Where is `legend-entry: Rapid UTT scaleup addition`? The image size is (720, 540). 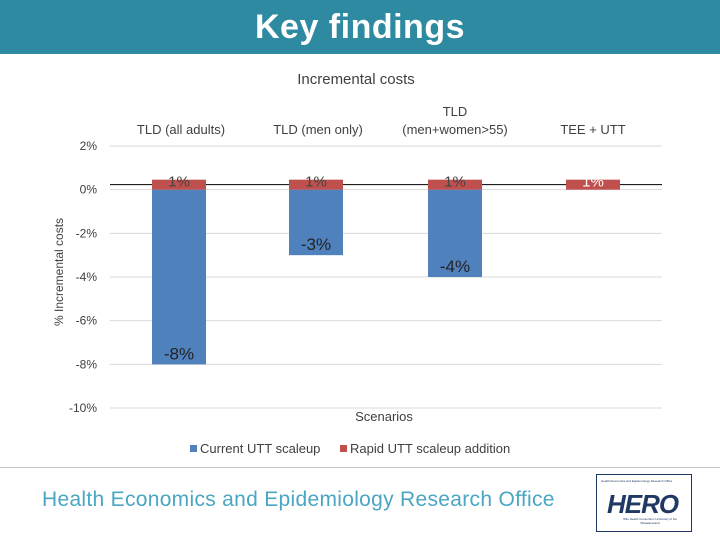 legend-entry: Rapid UTT scaleup addition is located at coordinates (430, 448).